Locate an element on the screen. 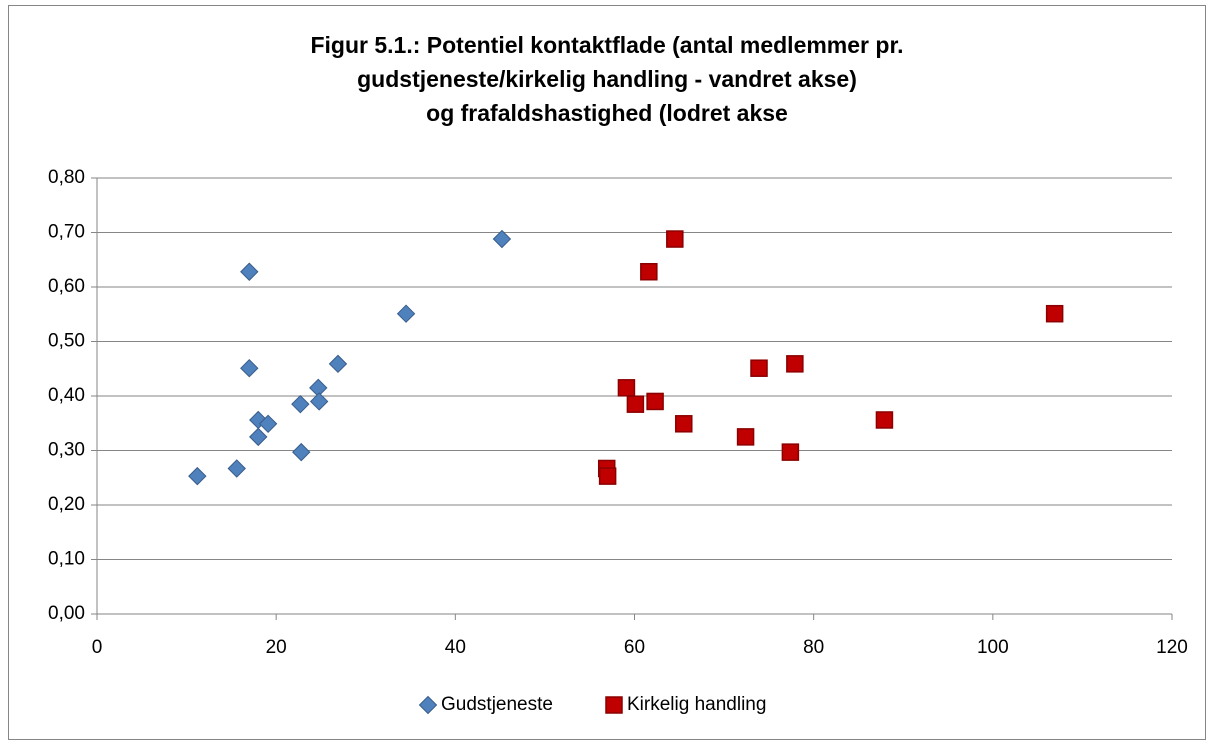  x-tick-label: 0 is located at coordinates (97, 647).